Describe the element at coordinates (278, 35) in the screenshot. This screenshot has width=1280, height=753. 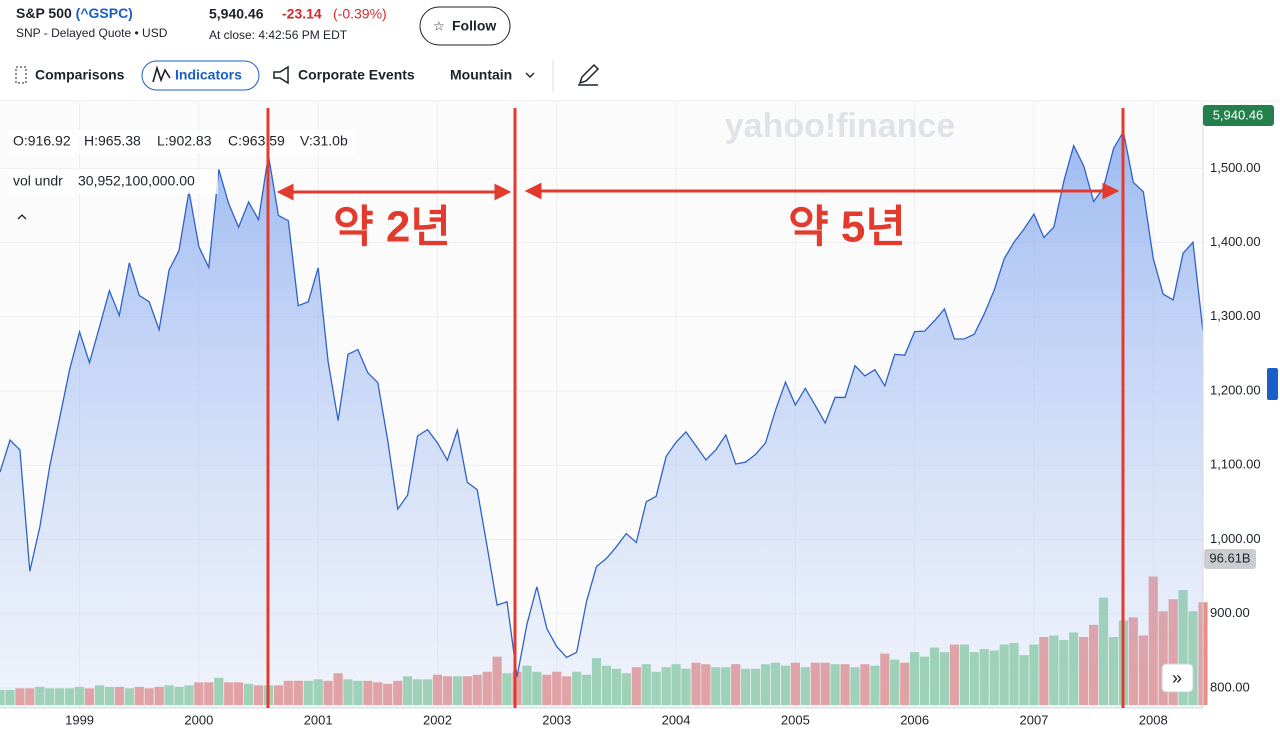
I see `close-time: At close: 4:42:56 PM EDT` at that location.